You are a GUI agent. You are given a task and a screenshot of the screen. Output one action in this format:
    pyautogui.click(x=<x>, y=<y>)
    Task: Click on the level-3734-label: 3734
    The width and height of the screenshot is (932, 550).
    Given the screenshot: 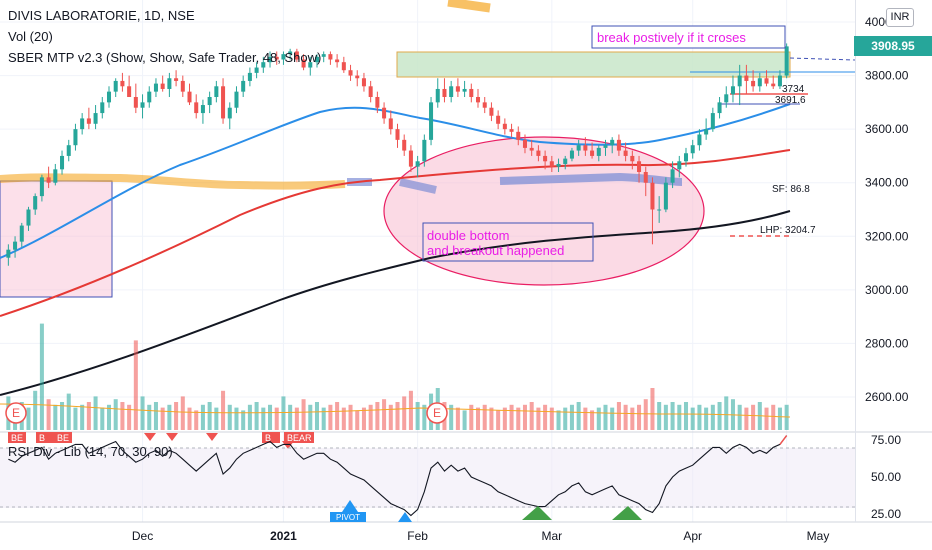 What is the action you would take?
    pyautogui.click(x=793, y=89)
    